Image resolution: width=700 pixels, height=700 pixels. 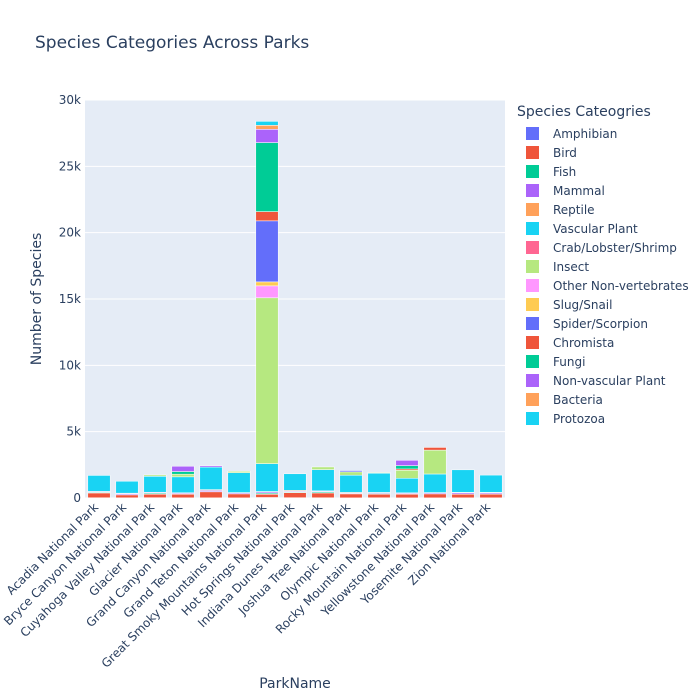 What do you see at coordinates (579, 190) in the screenshot?
I see `legend-label: Mammal` at bounding box center [579, 190].